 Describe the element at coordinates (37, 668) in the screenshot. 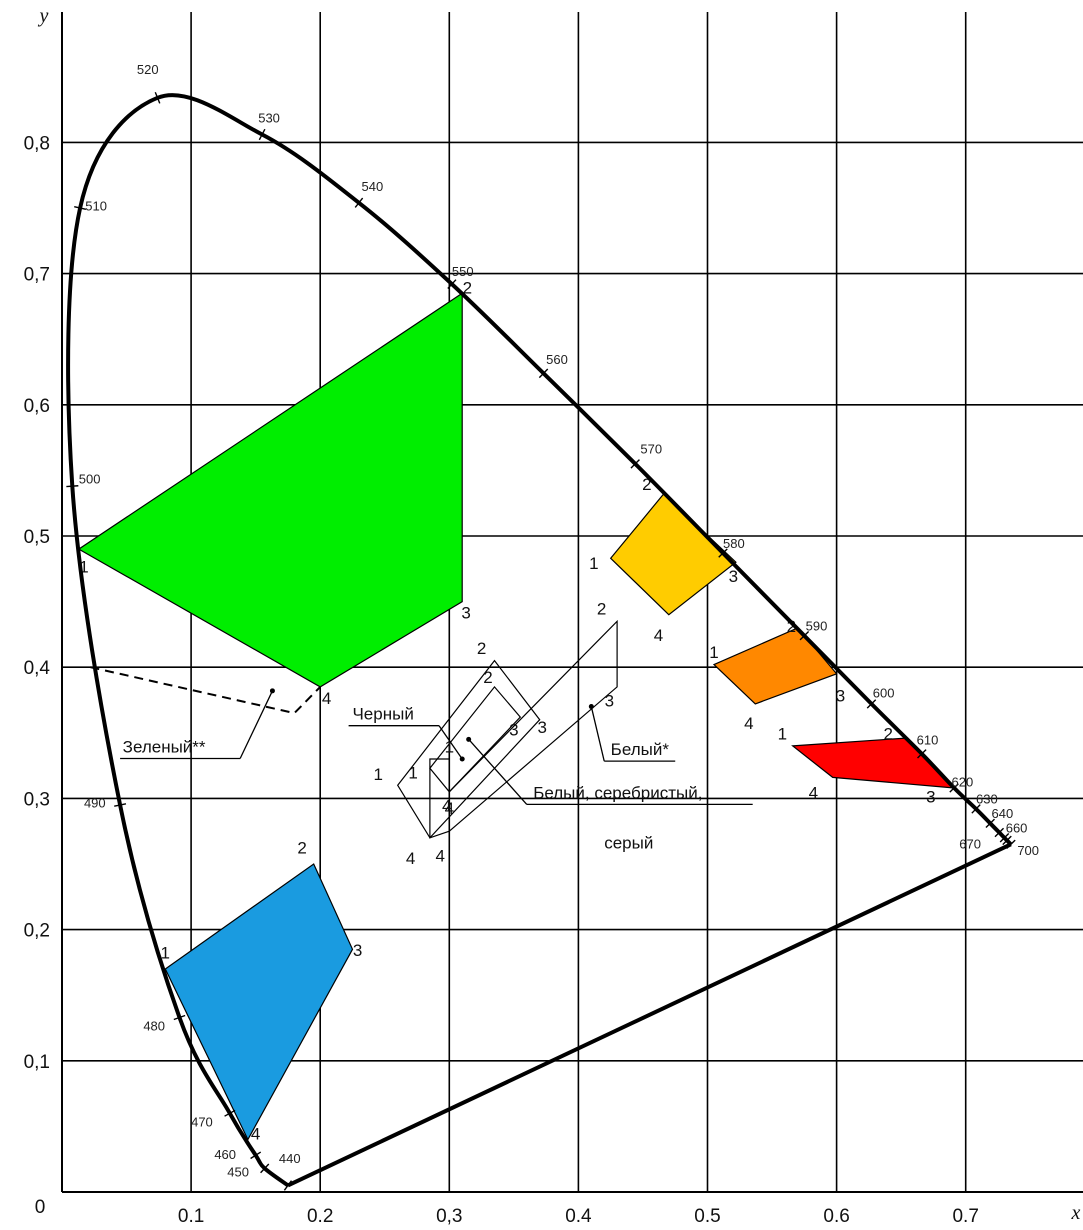

I see `y-tick-label: 0,4` at that location.